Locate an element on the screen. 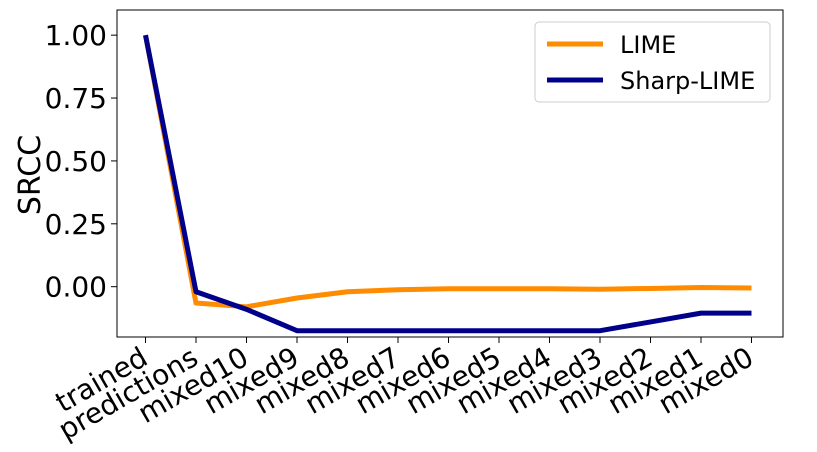  y-axis-title: SRCC is located at coordinates (30, 175).